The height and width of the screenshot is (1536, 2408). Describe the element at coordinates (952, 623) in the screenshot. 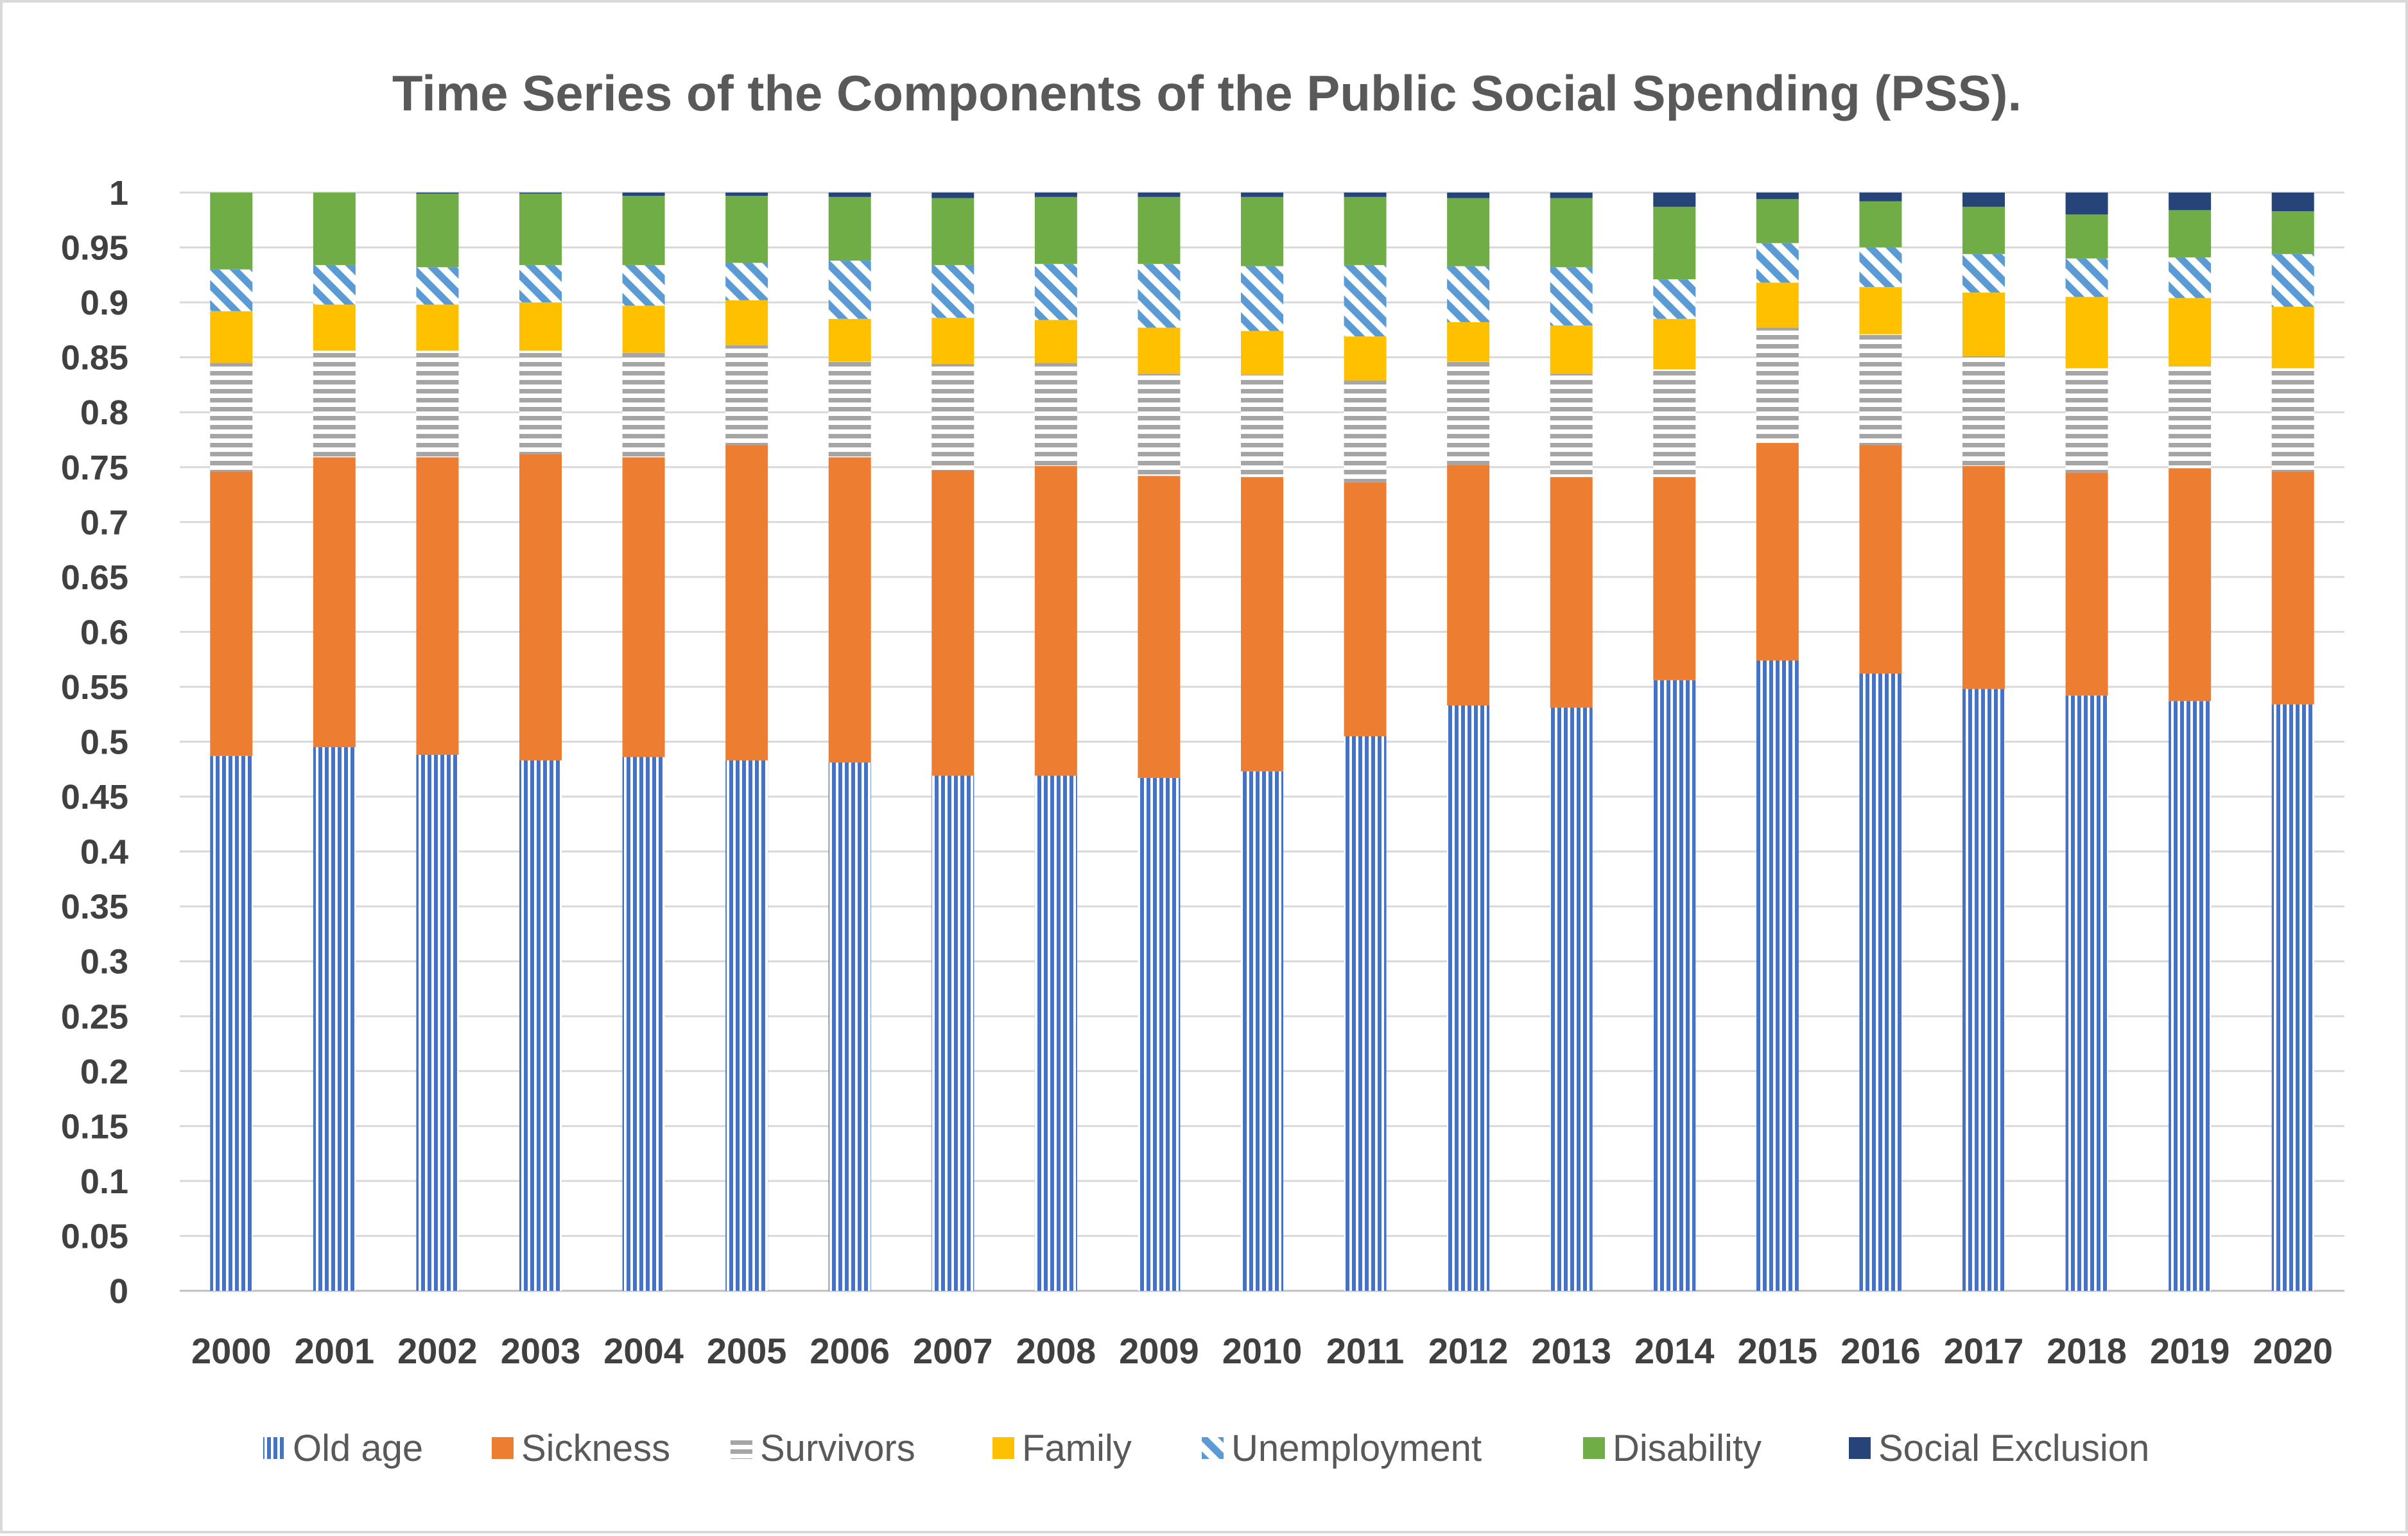

I see `bar-sickness-2007` at that location.